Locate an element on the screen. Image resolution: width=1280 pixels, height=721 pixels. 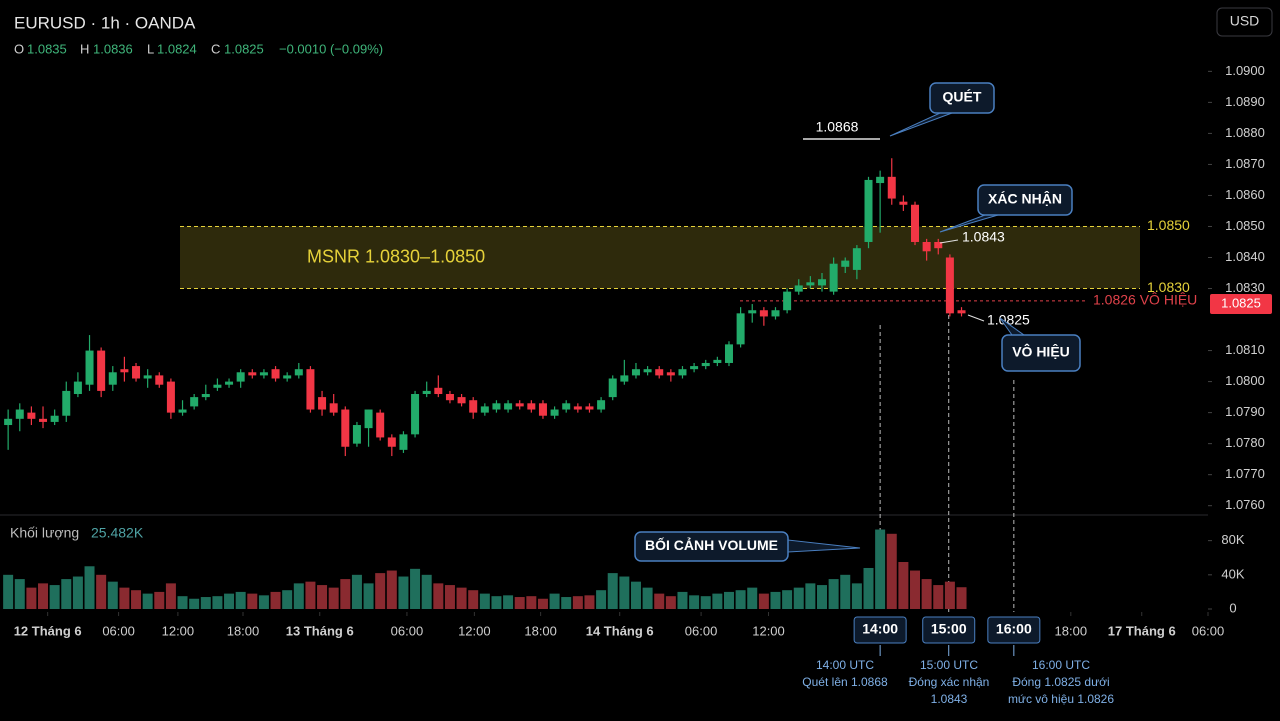
ohlc-value: 1.0825 is located at coordinates (244, 48).